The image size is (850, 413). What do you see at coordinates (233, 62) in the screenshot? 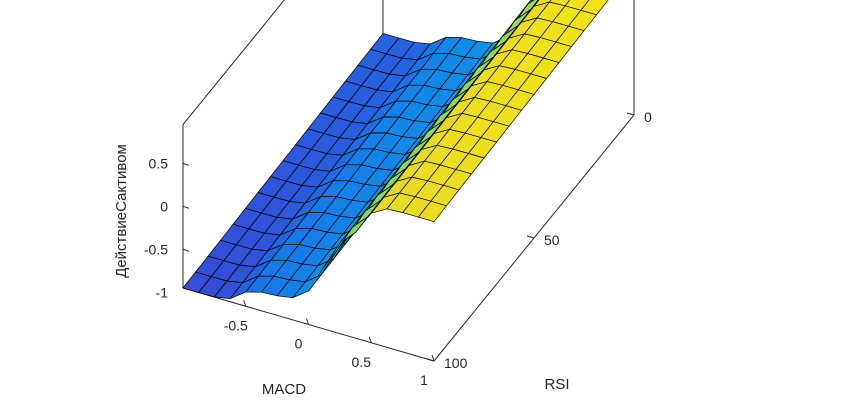
I see `back-left-top-edge` at bounding box center [233, 62].